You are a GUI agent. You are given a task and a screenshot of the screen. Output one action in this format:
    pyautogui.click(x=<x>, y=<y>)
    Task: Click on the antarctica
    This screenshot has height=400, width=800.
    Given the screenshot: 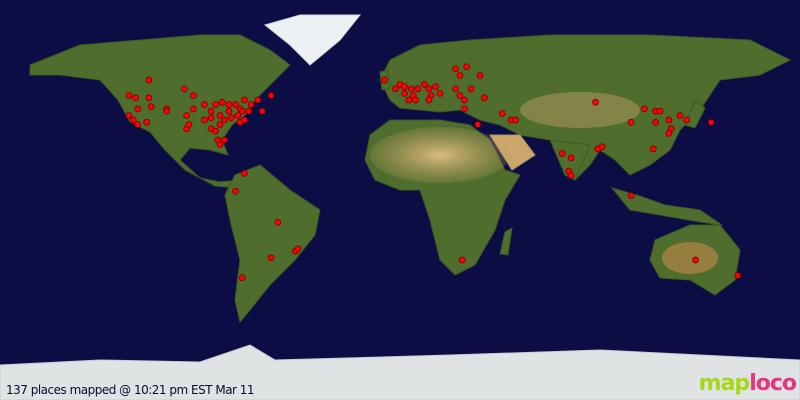 What is the action you would take?
    pyautogui.click(x=400, y=372)
    